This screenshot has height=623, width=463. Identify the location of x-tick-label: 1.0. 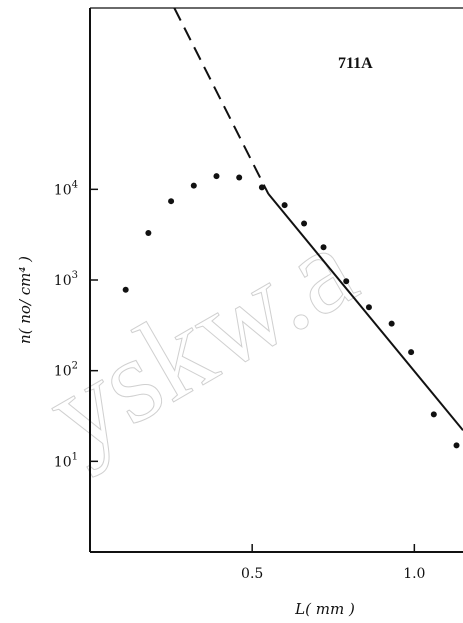
(414, 574).